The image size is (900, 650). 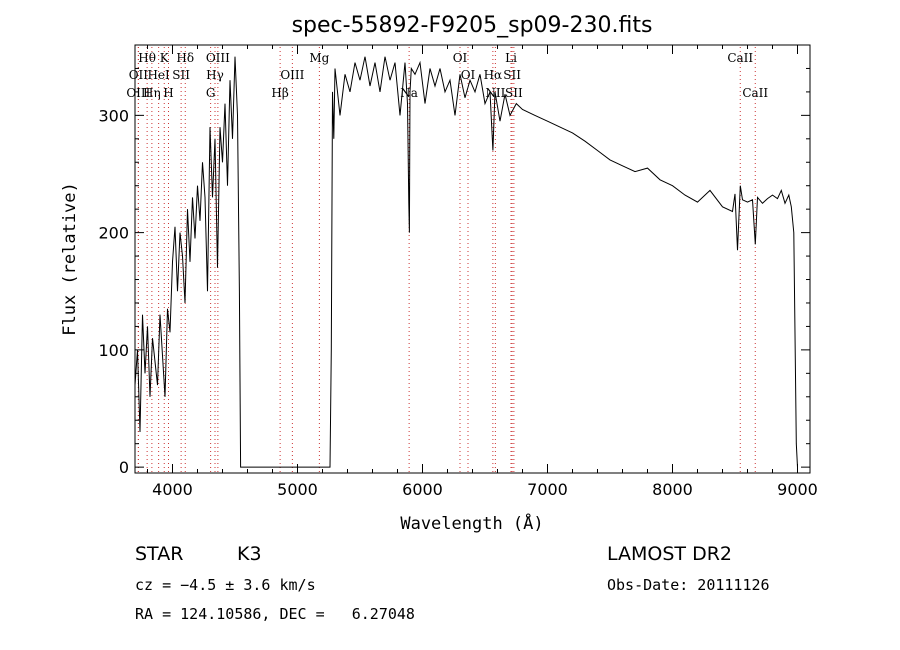 What do you see at coordinates (152, 93) in the screenshot?
I see `marker-label: Hη` at bounding box center [152, 93].